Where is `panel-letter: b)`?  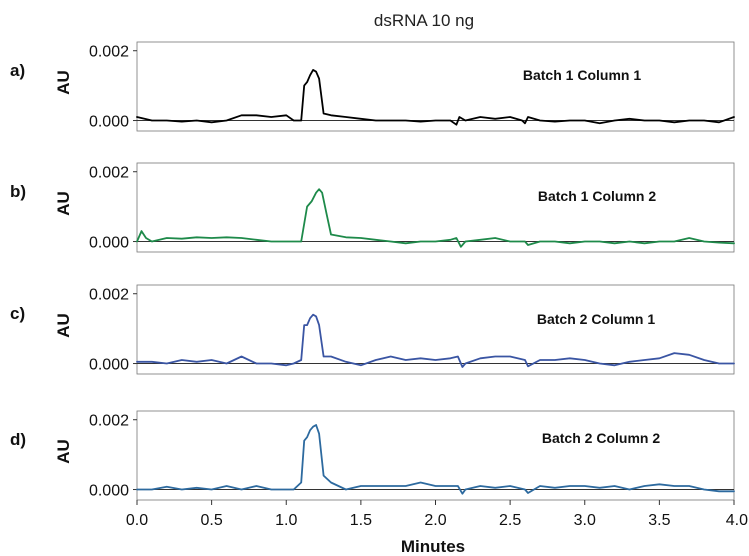
panel-letter: b) is located at coordinates (18, 191).